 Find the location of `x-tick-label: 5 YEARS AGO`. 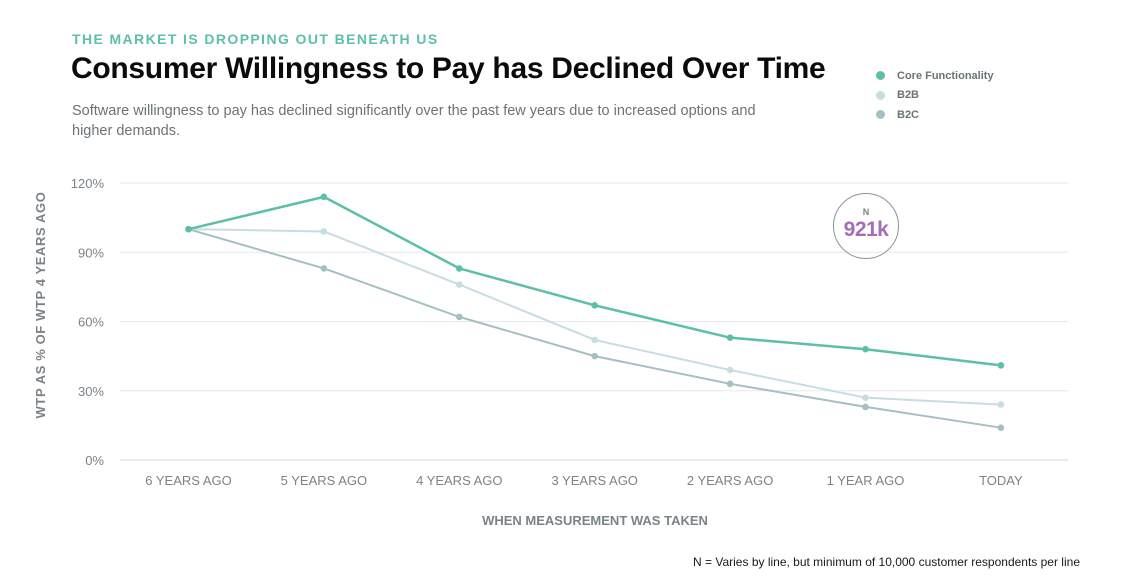

x-tick-label: 5 YEARS AGO is located at coordinates (324, 480).